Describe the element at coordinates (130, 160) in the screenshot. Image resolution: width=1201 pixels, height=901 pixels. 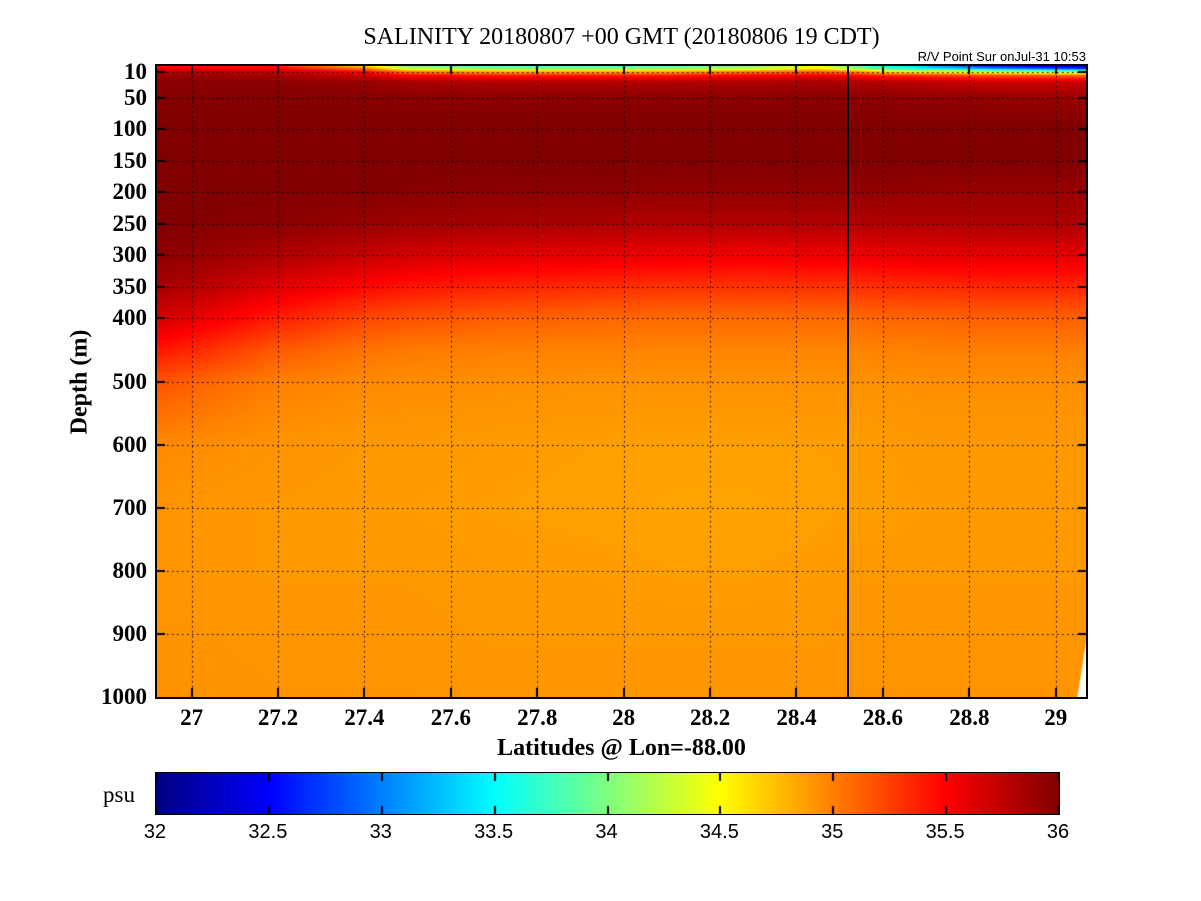
I see `y-tick-label: 150` at that location.